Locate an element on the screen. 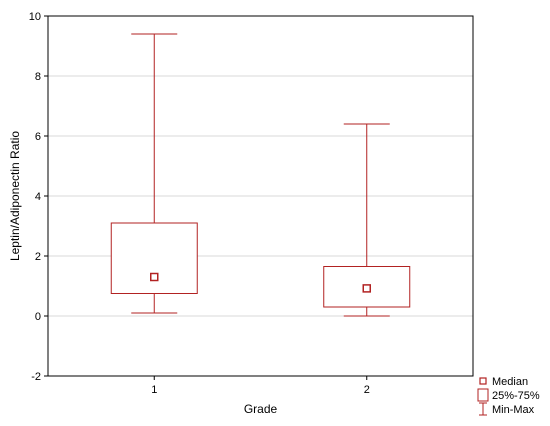 The width and height of the screenshot is (550, 426). y-axis-ticks: -2 0 2 4 6 8 10 is located at coordinates (38, 197).